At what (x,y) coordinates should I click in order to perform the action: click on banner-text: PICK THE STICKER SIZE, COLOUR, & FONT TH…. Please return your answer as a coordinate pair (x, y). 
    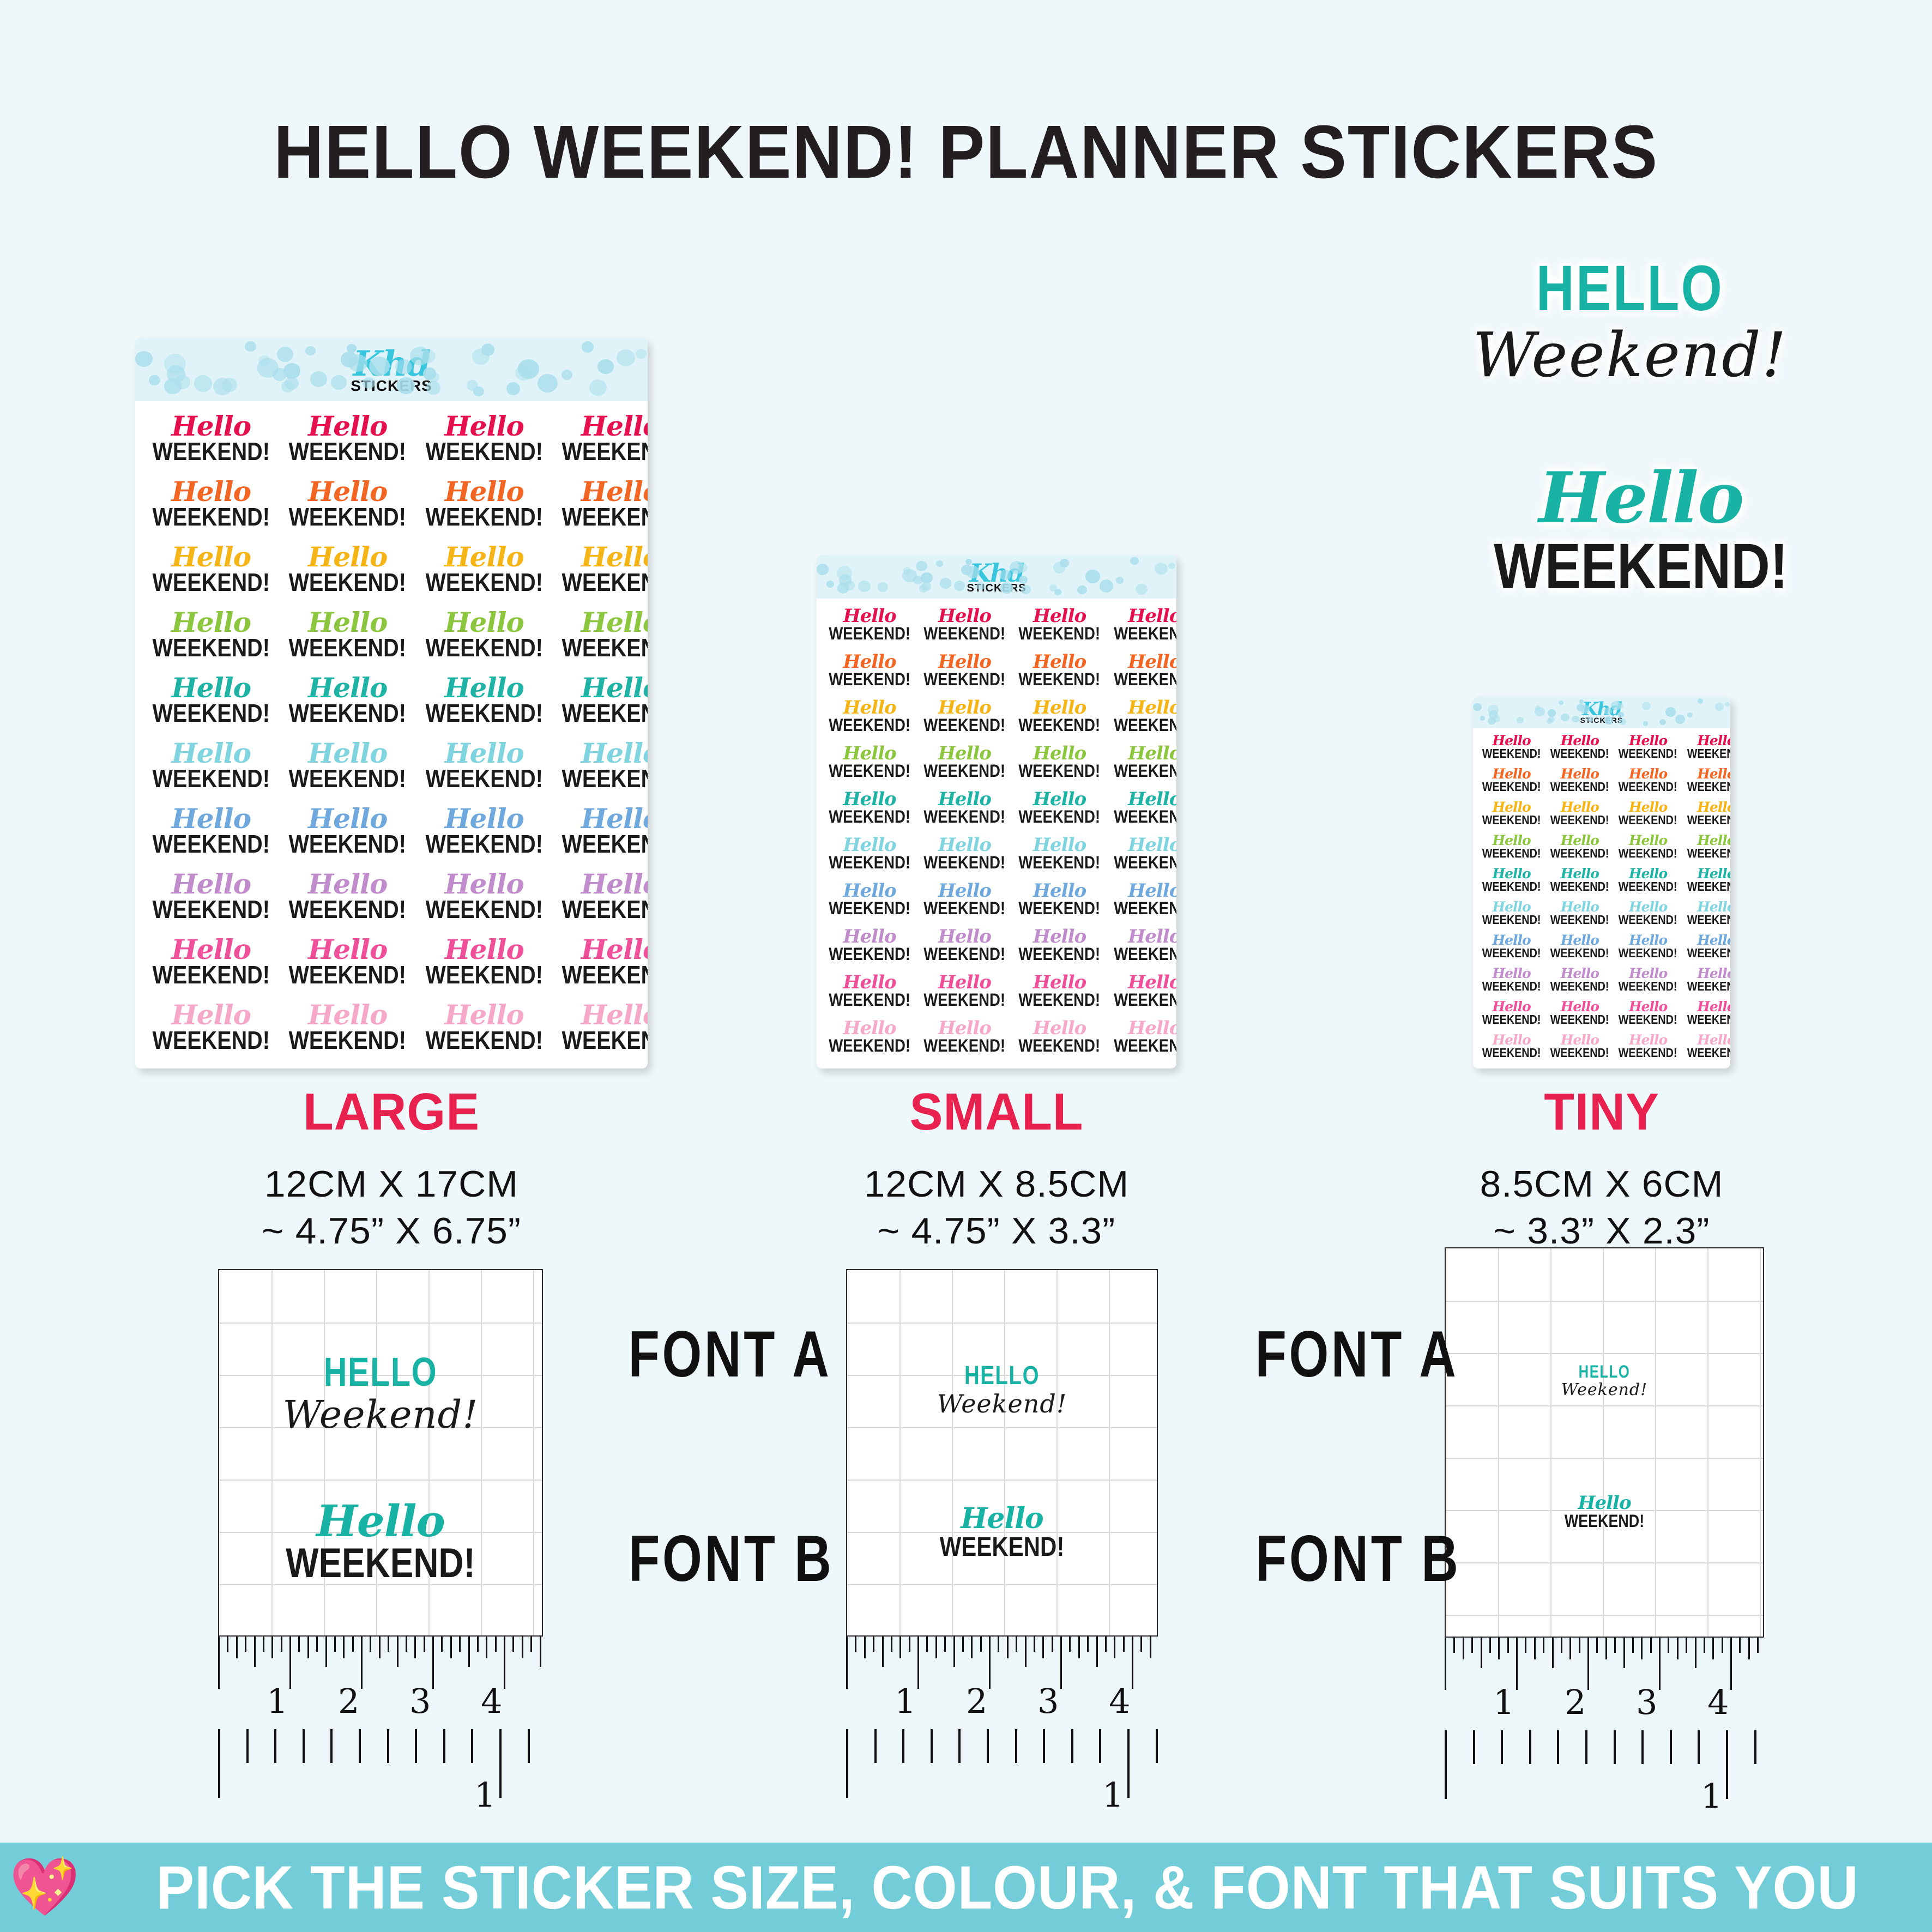
    Looking at the image, I should click on (1007, 1887).